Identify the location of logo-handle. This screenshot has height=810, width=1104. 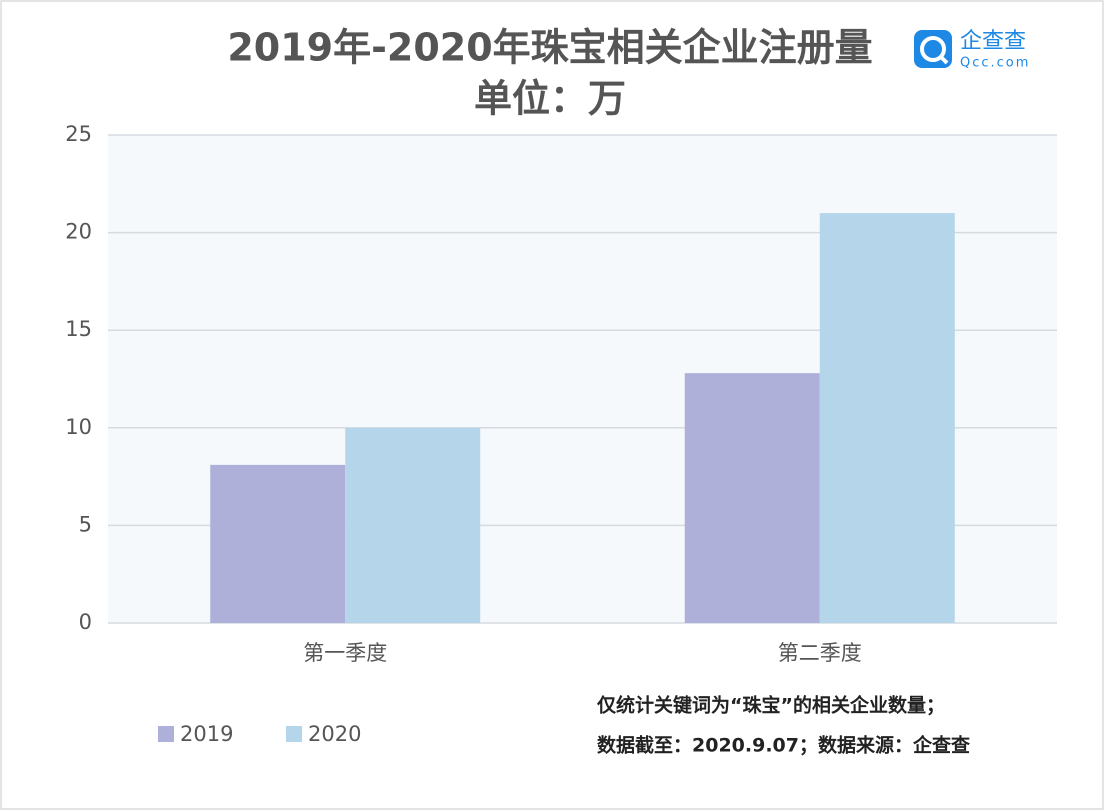
(943, 59).